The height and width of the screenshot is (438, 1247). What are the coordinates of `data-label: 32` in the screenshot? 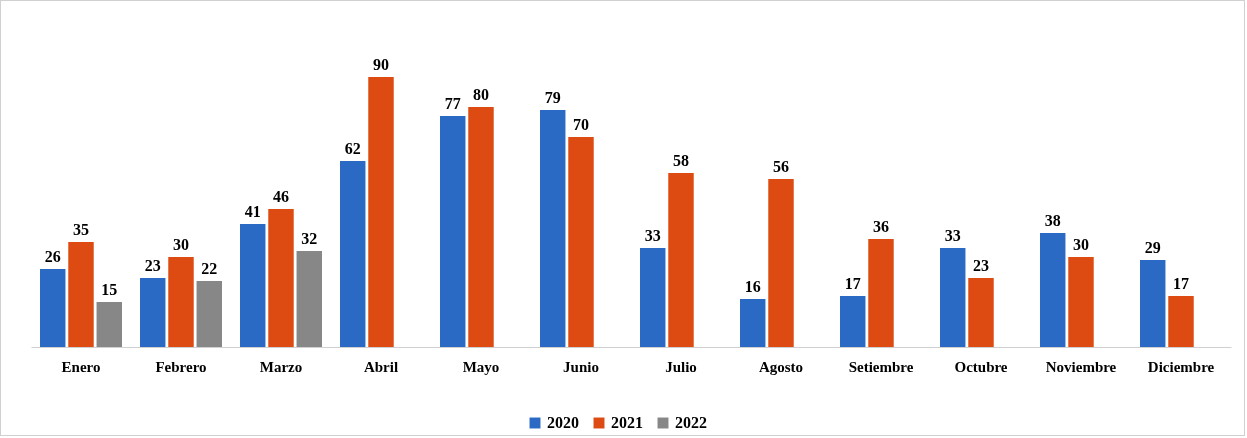 It's located at (309, 238).